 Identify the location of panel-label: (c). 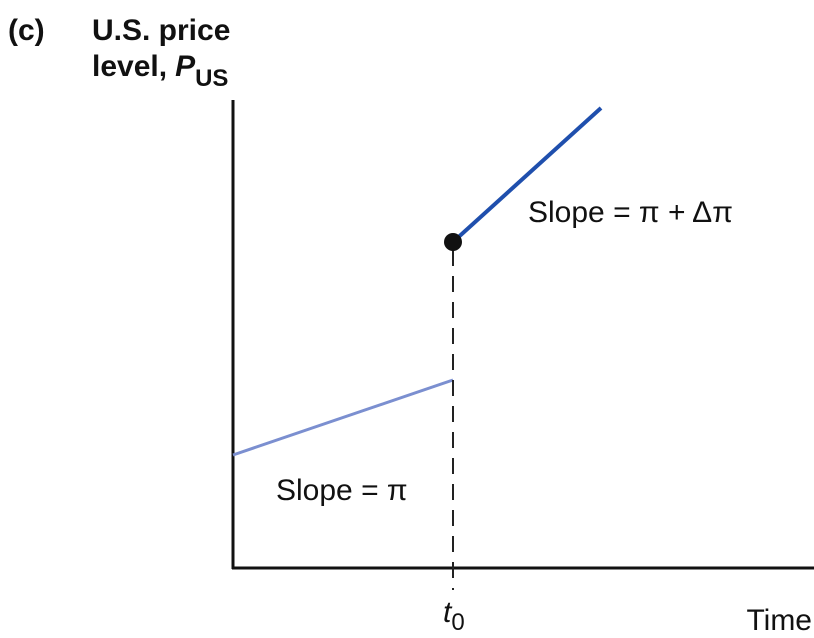
(26, 30).